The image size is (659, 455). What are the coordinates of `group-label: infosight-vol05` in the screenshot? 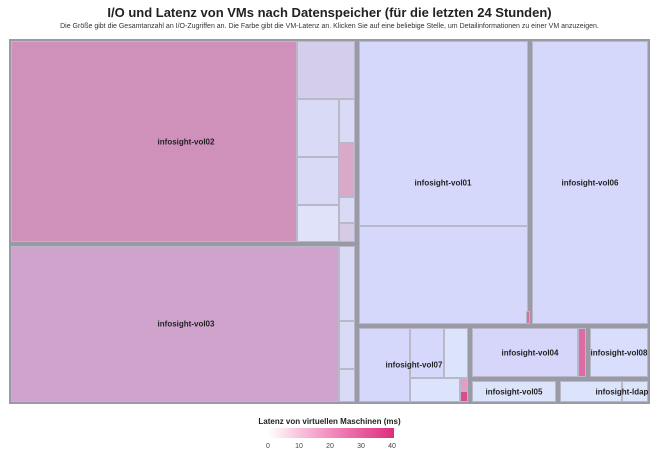 It's located at (514, 392).